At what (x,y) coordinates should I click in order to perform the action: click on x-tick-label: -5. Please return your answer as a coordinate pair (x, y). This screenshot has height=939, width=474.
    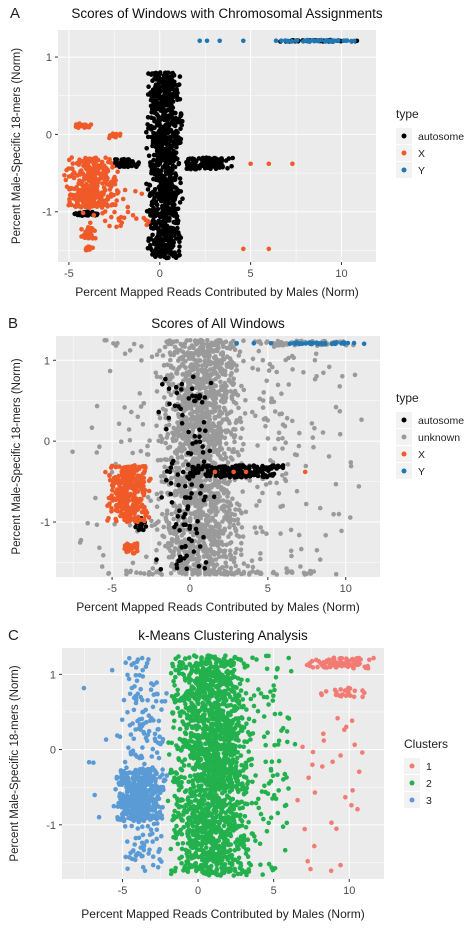
    Looking at the image, I should click on (112, 589).